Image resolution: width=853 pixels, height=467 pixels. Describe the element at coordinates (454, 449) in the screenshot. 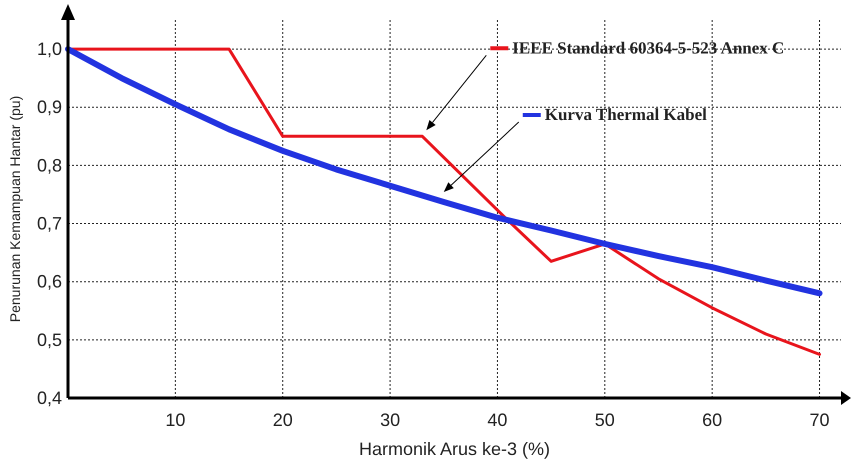

I see `x-axis-title: Harmonik Arus ke-3 (%)` at that location.